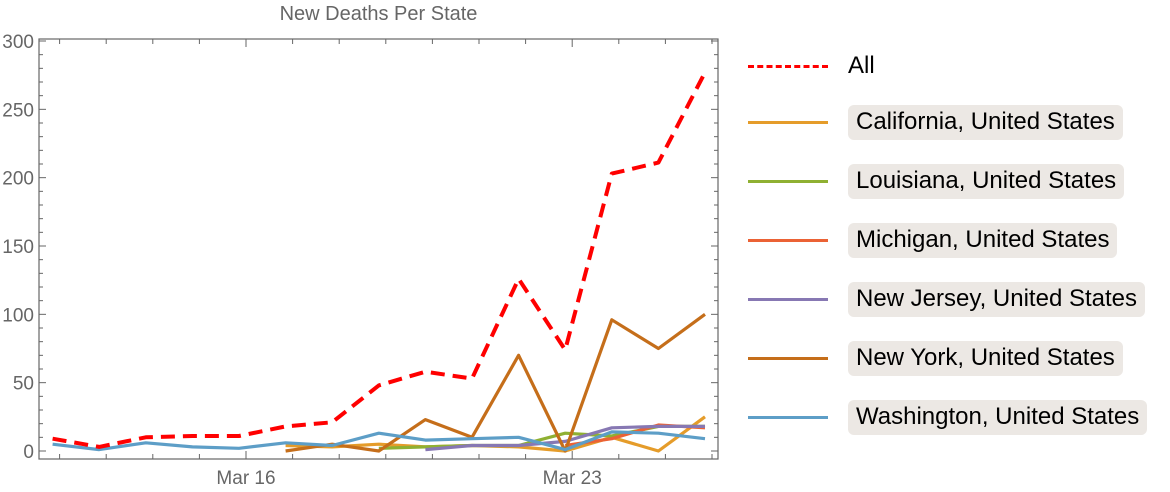  I want to click on legend-label: Washington, United States, so click(998, 417).